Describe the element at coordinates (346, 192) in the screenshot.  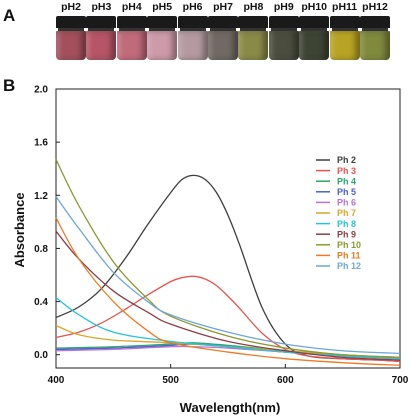
I see `legend-entry-label: Ph 5` at that location.